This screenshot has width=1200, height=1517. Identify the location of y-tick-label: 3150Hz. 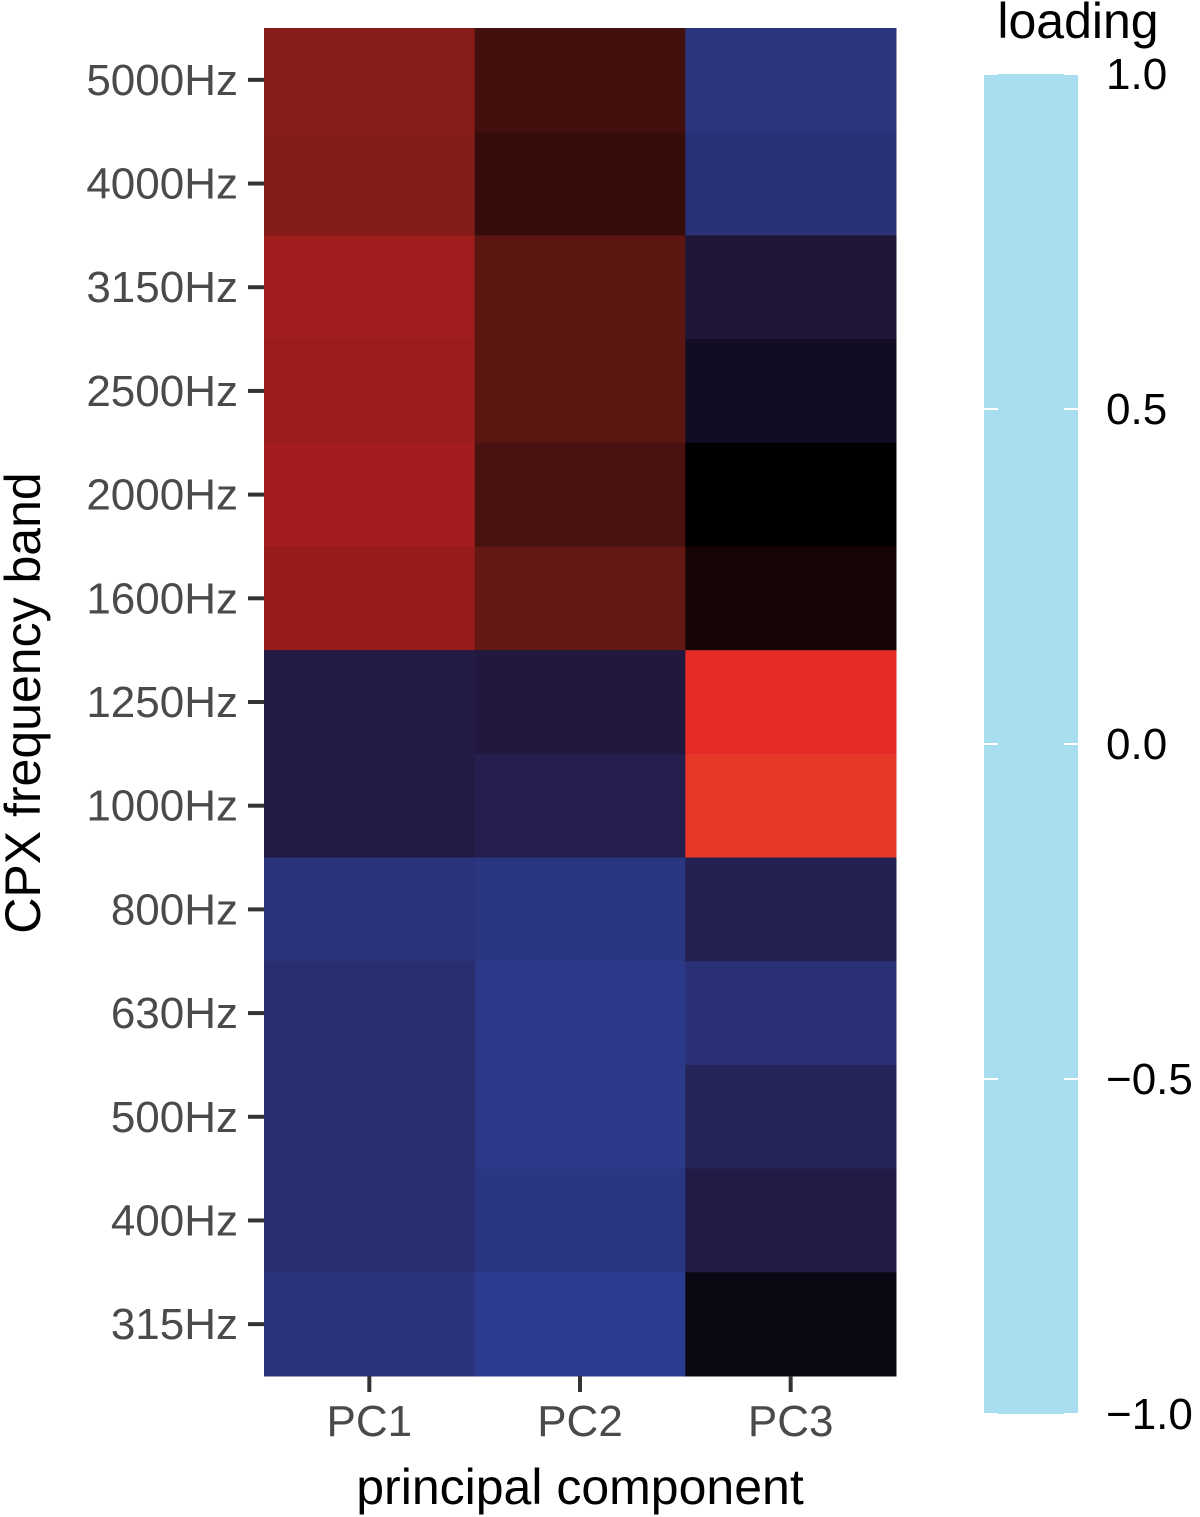
(162, 287).